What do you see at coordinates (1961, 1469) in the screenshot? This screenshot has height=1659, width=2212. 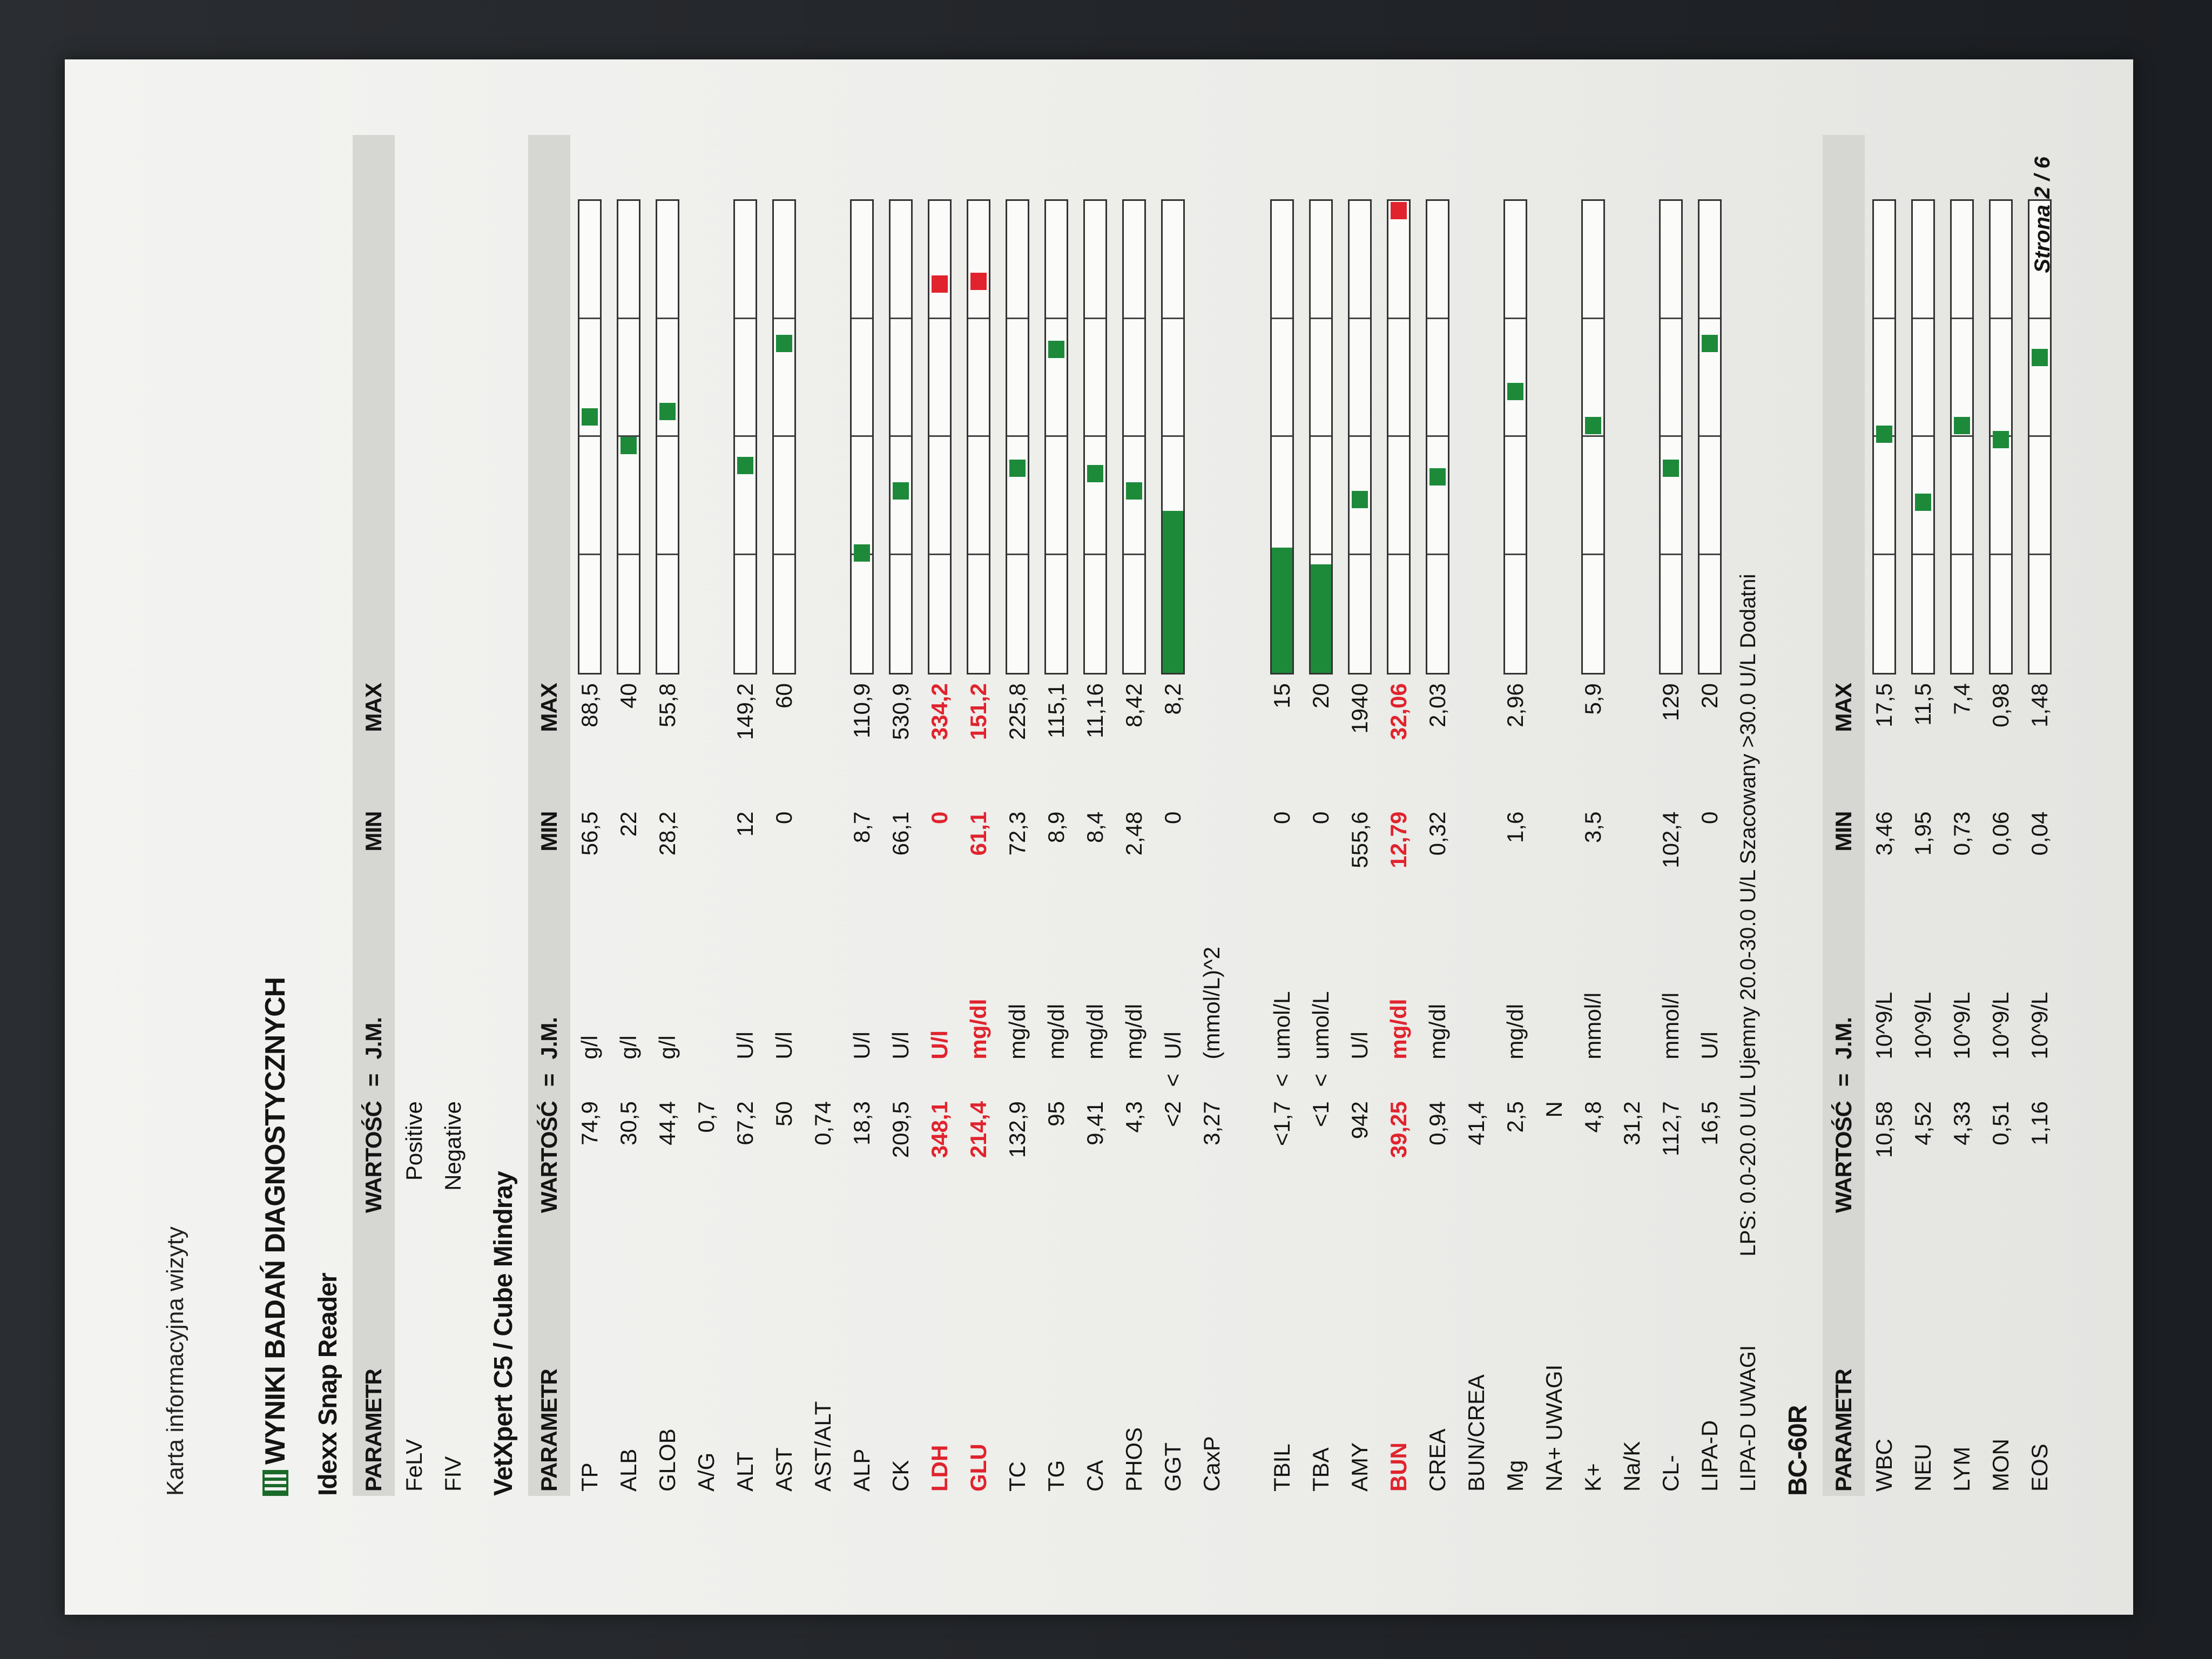 I see `param-name: LYM` at bounding box center [1961, 1469].